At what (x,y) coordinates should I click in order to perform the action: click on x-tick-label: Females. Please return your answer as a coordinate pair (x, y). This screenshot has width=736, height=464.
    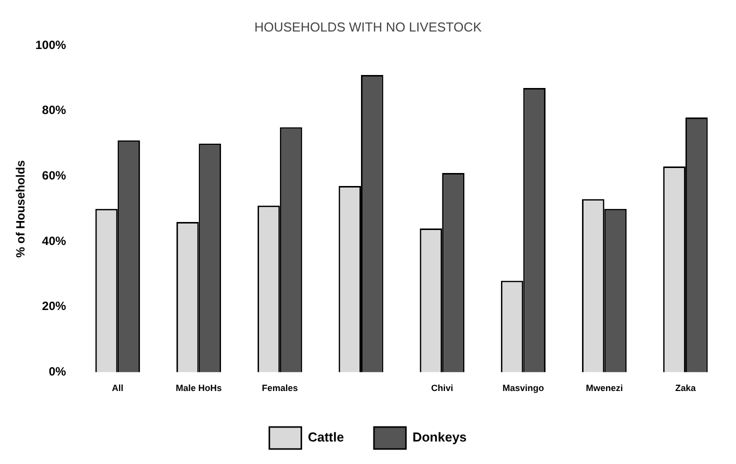
    Looking at the image, I should click on (280, 388).